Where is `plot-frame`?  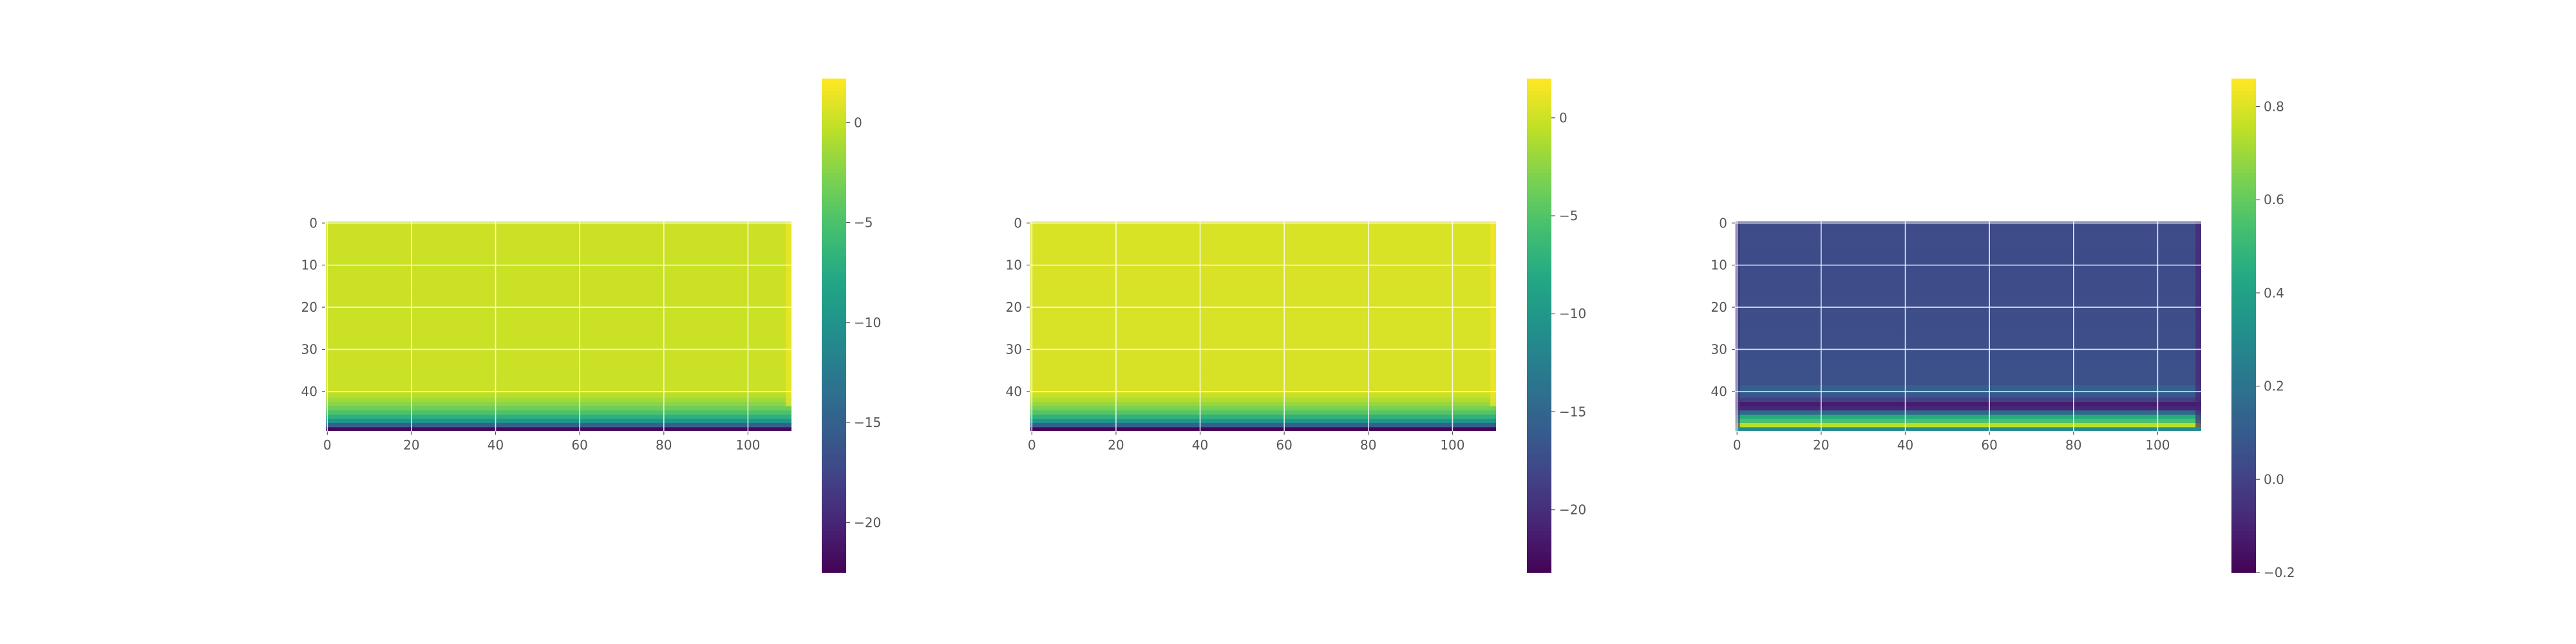 plot-frame is located at coordinates (1968, 326).